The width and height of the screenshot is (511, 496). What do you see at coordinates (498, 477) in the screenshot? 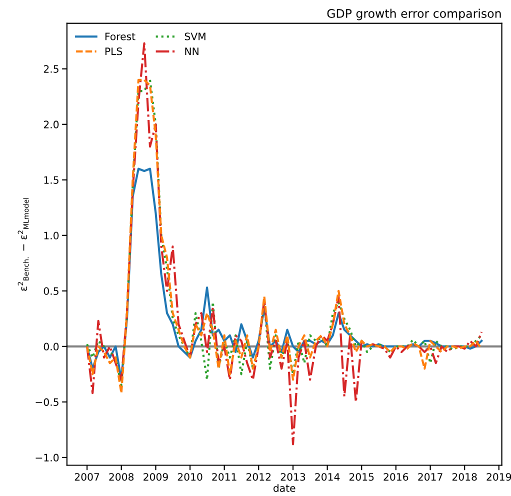
I see `x-tick-label: 2019` at bounding box center [498, 477].